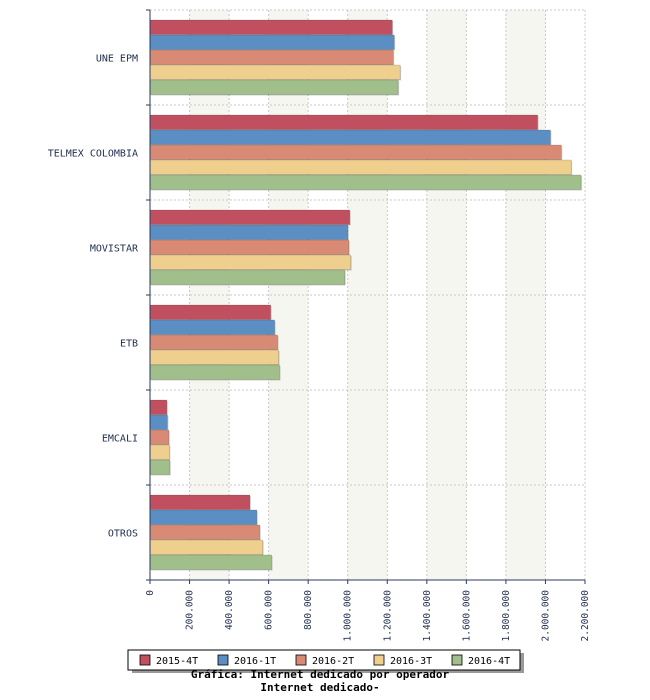 This screenshot has height=700, width=650. I want to click on legend-label: 2016-2T, so click(333, 661).